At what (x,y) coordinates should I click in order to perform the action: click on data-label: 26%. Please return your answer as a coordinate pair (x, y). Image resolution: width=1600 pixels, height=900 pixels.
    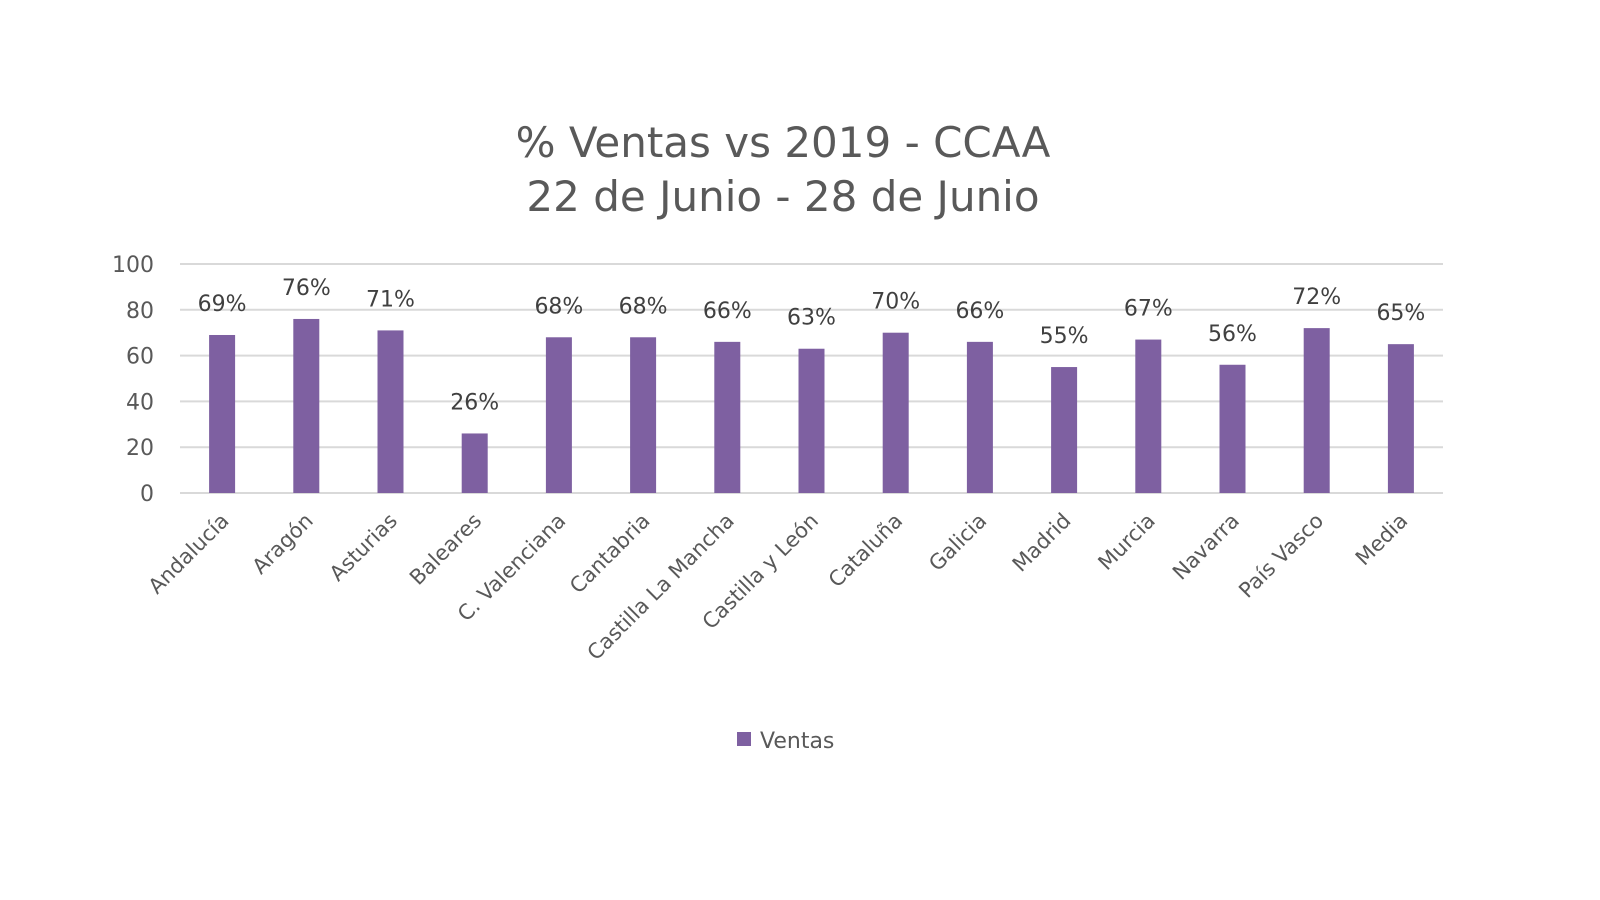
    Looking at the image, I should click on (474, 402).